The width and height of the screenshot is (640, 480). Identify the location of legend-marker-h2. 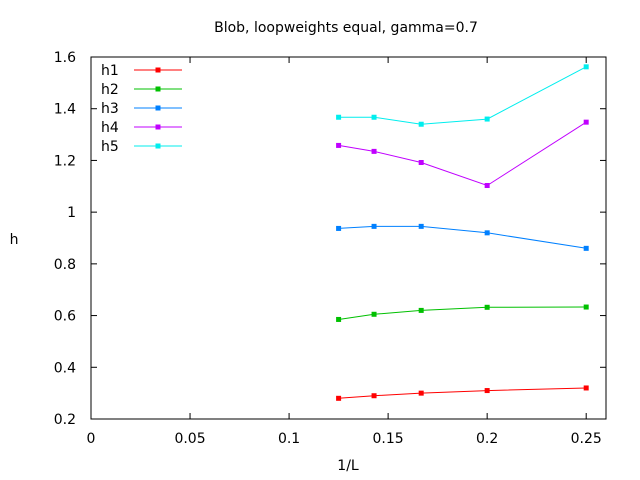
(158, 89).